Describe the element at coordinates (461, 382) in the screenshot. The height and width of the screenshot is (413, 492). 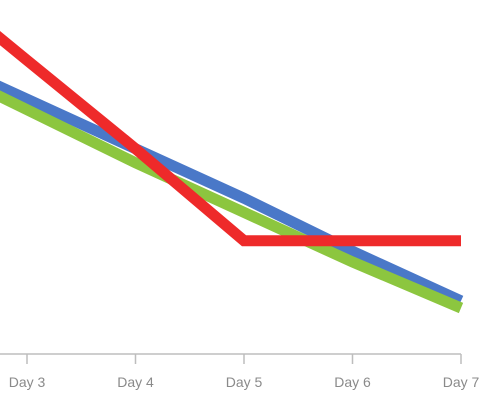
I see `x-tick-label: Day 7` at that location.